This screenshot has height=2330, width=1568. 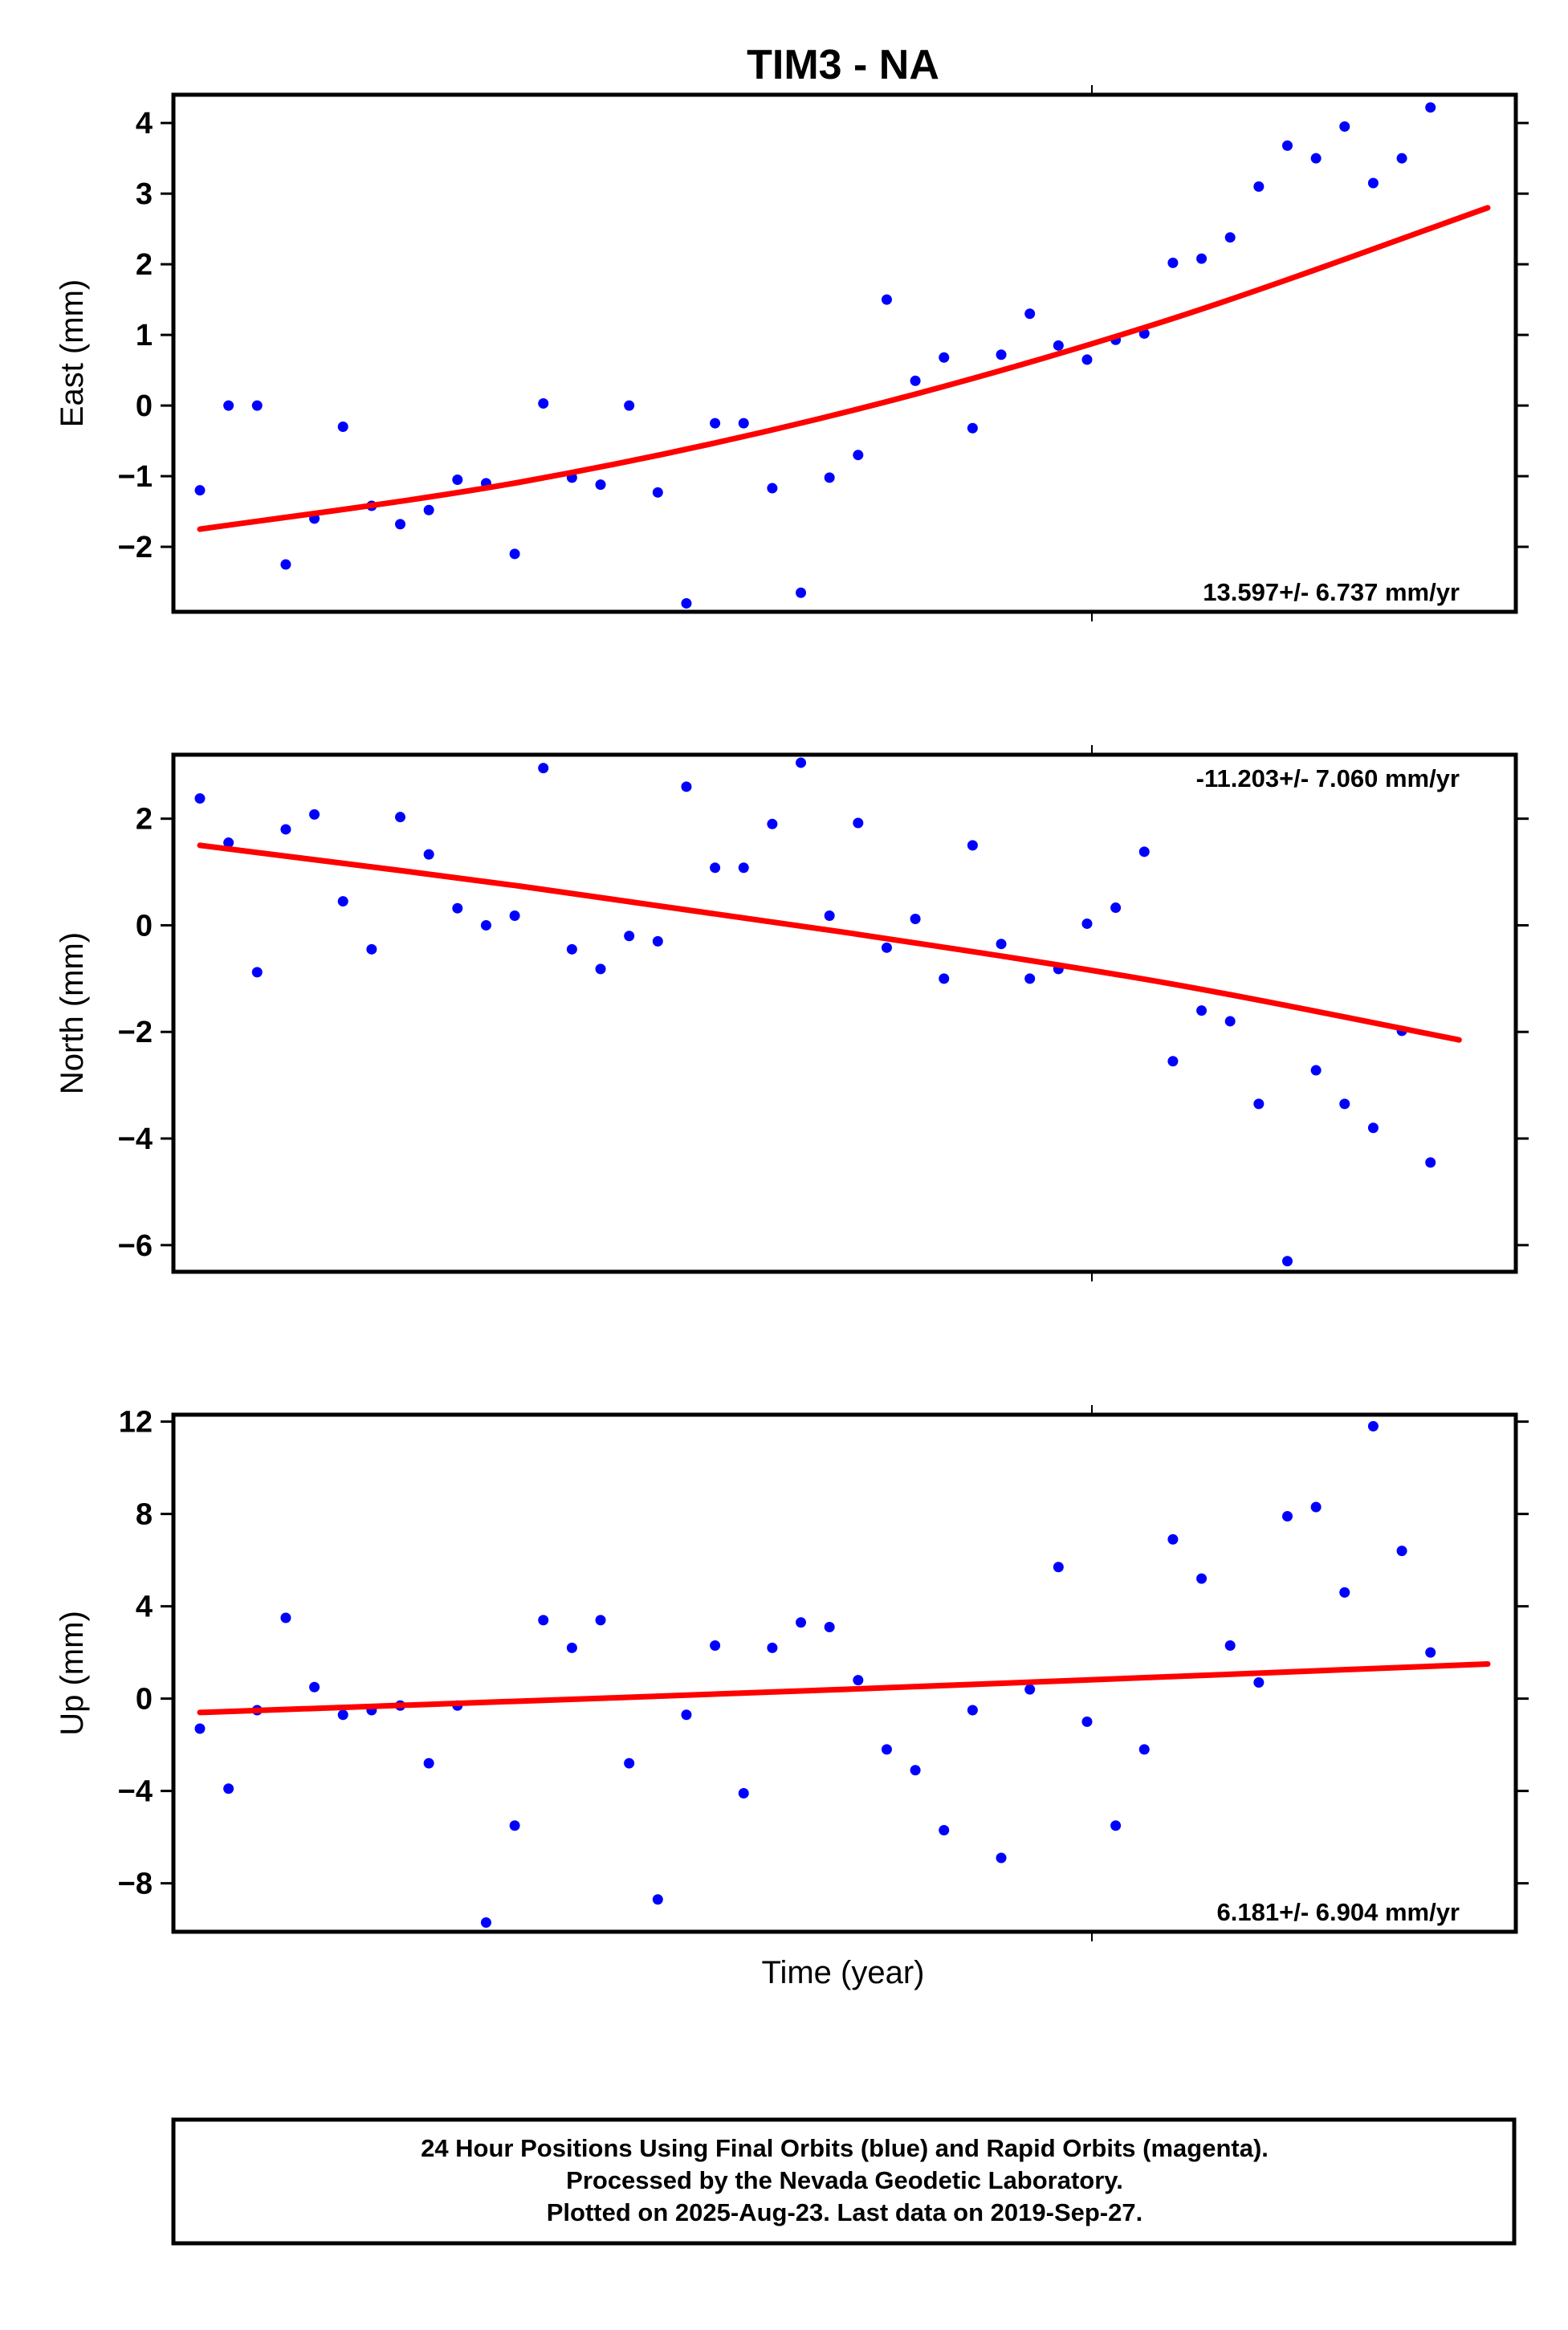 I want to click on up-y-tick-label: −8, so click(x=135, y=1884).